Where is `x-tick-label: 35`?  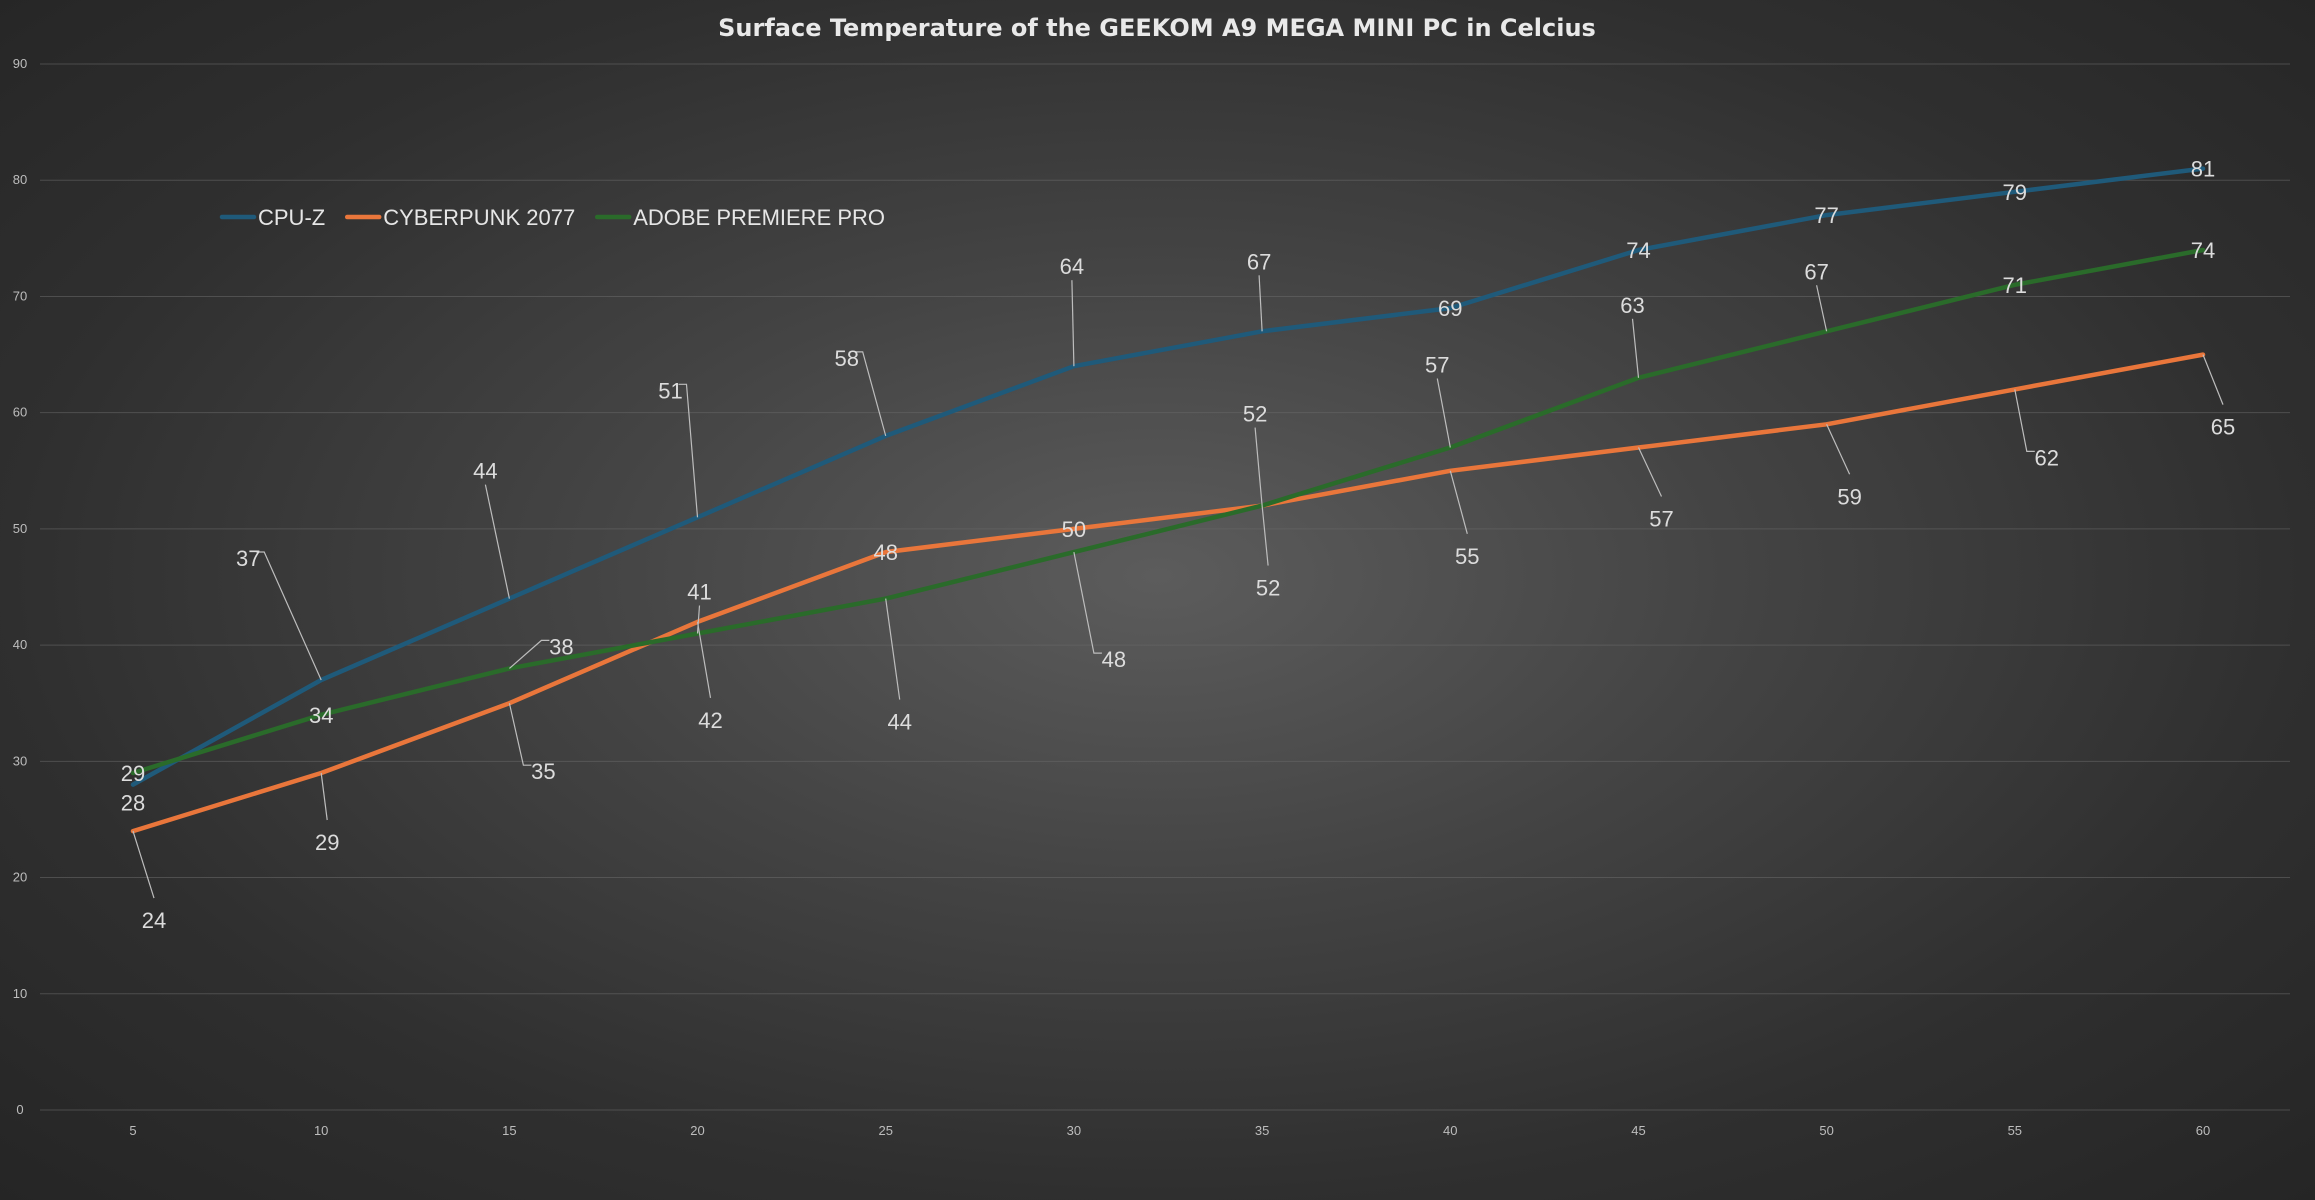 x-tick-label: 35 is located at coordinates (1262, 1130).